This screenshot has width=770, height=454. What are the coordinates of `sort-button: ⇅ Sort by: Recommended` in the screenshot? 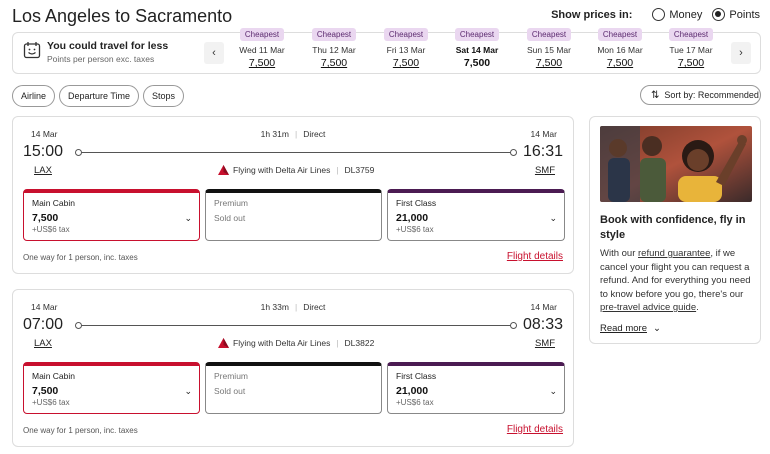 It's located at (700, 95).